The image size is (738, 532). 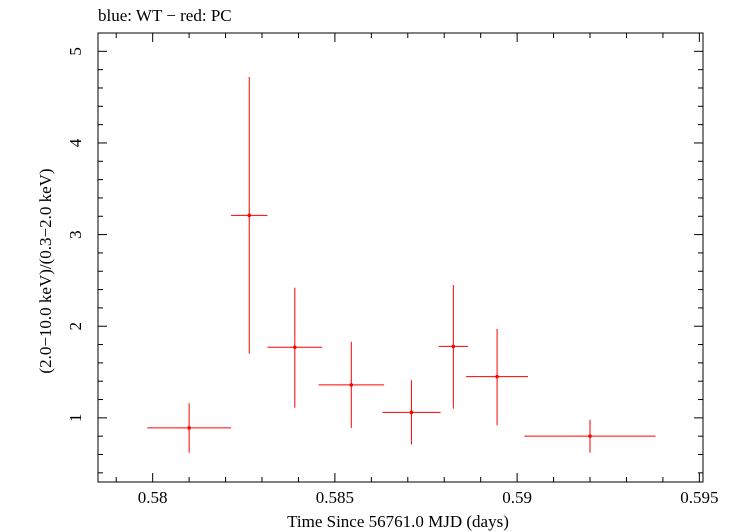 I want to click on y-tick-label: 3, so click(x=75, y=234).